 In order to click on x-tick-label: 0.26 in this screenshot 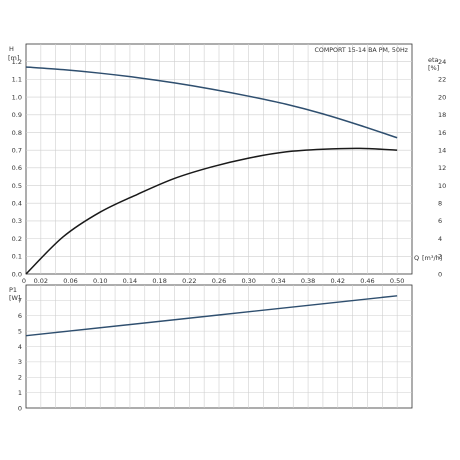, I will do `click(219, 281)`.